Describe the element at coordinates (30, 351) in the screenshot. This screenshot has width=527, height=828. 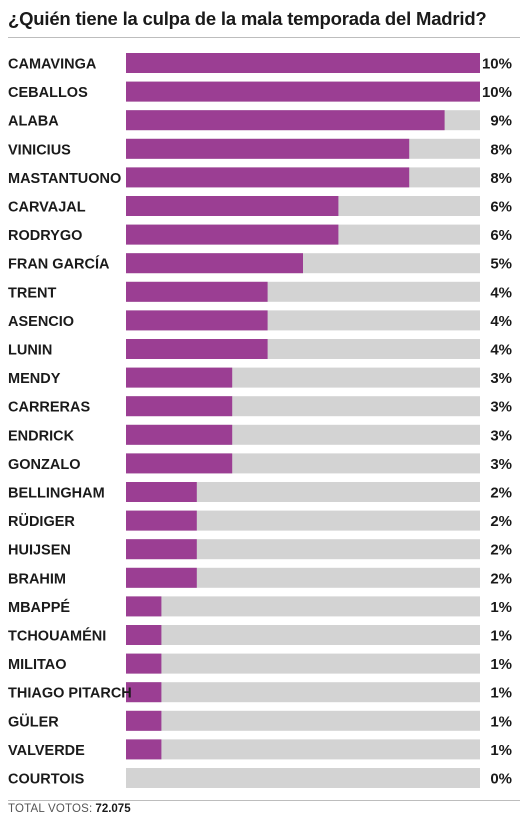
I see `category-label: LUNIN` at that location.